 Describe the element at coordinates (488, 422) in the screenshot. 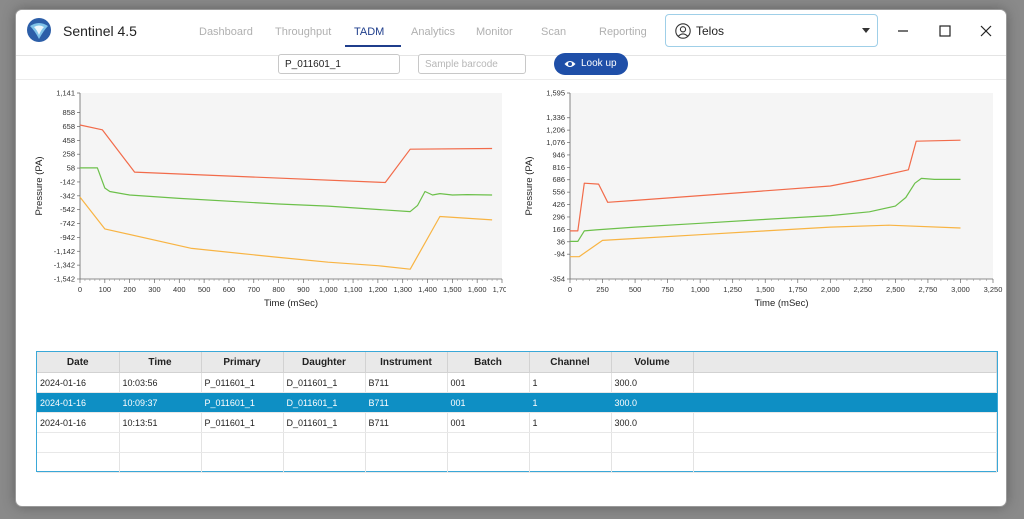

I see `cell-batch: 001` at that location.